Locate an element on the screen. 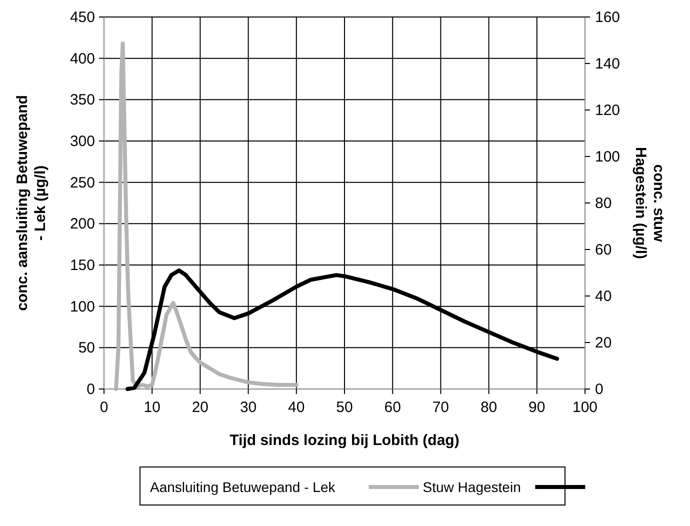  x-tick-label: 60 is located at coordinates (392, 407).